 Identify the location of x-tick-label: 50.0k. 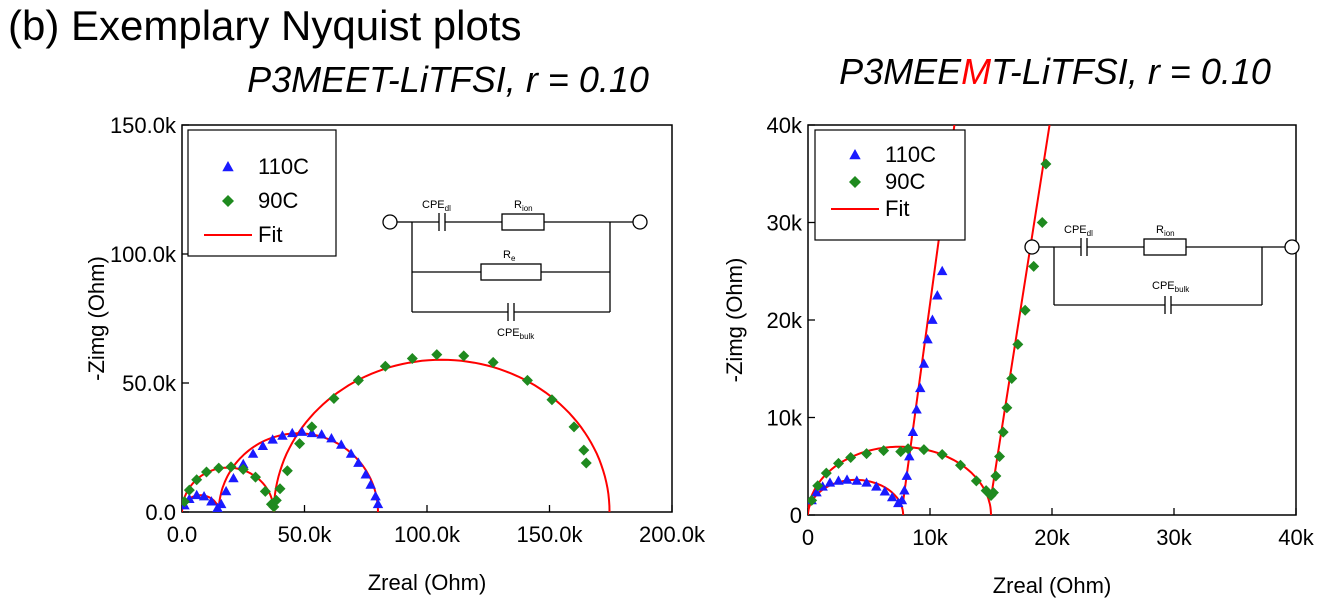
(305, 534).